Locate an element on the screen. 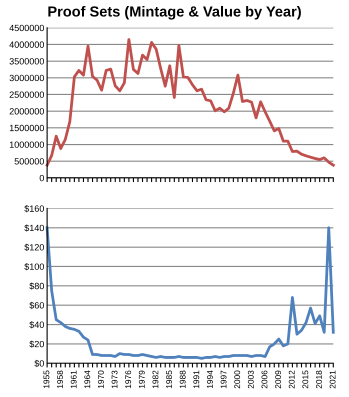 The height and width of the screenshot is (397, 349). y-tick-label: $120 is located at coordinates (34, 248).